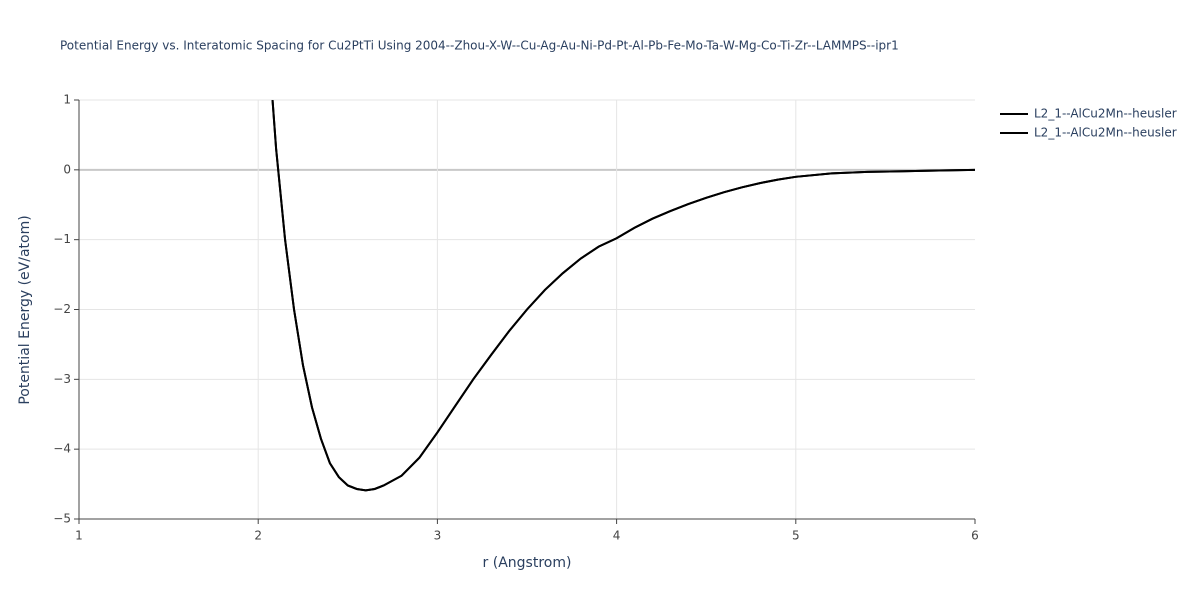  What do you see at coordinates (617, 536) in the screenshot?
I see `x-tick-label: 4` at bounding box center [617, 536].